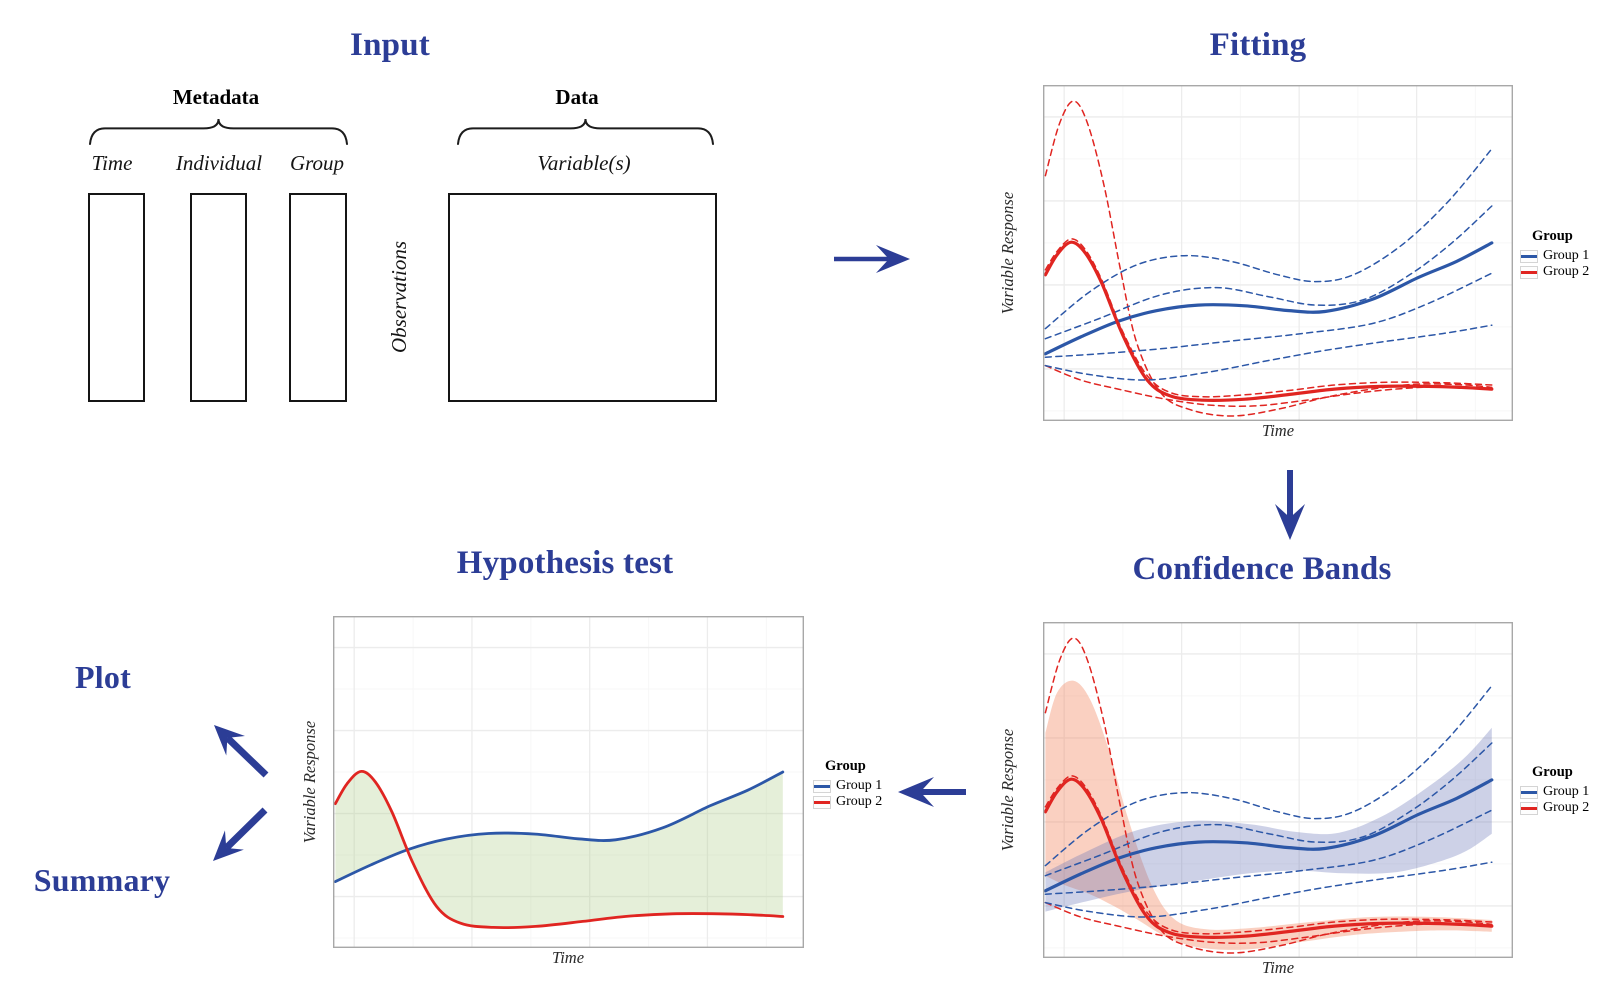  I want to click on arrow-fitting-to-confidence, so click(1290, 505).